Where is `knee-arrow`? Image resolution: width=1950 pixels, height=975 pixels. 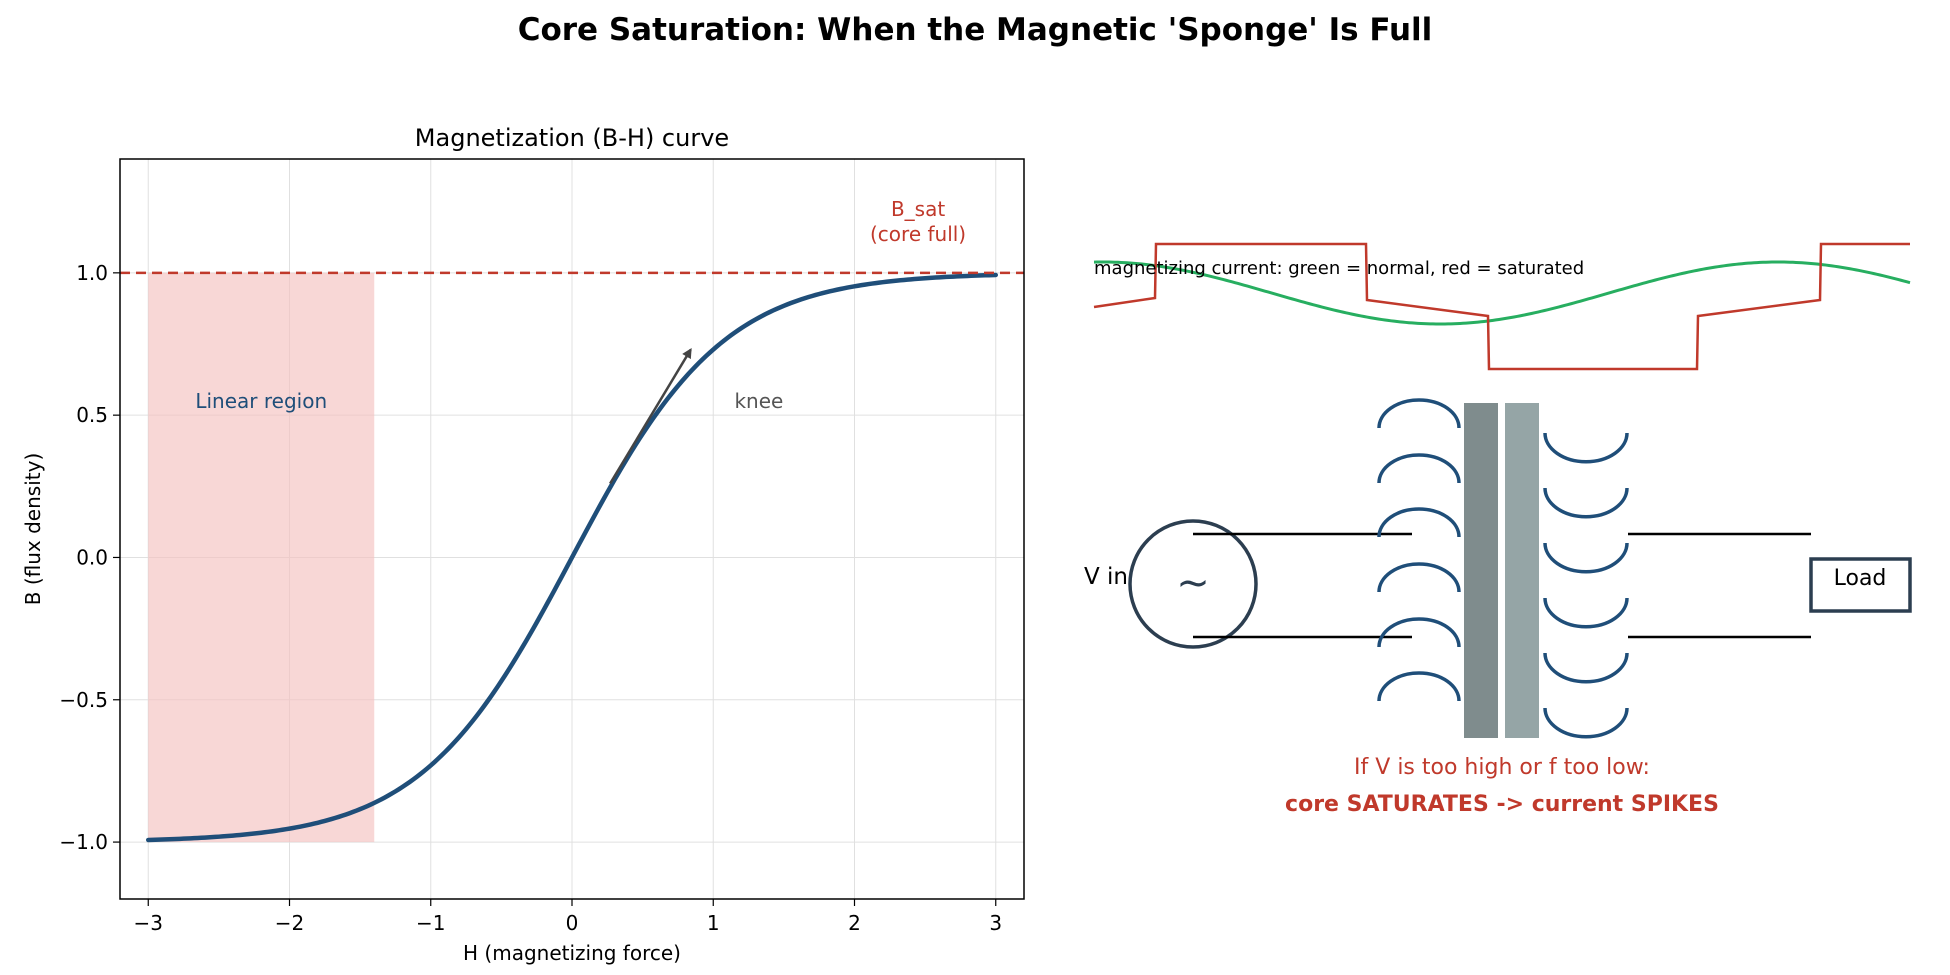
knee-arrow is located at coordinates (650, 416).